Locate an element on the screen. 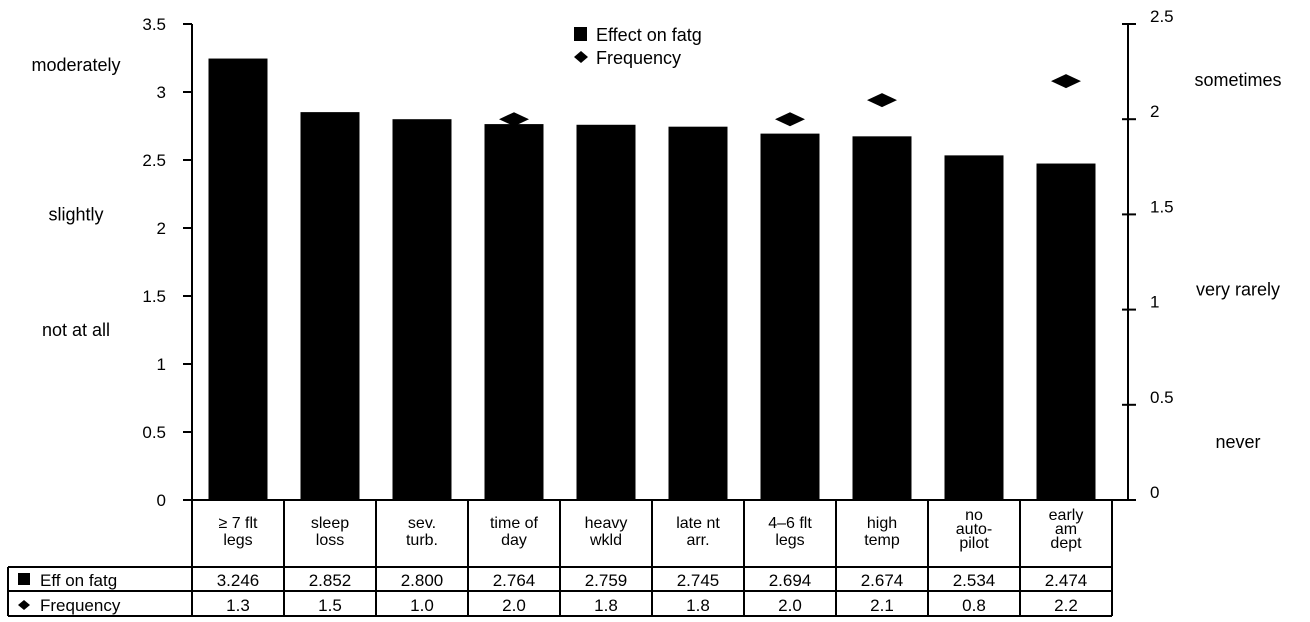 The height and width of the screenshot is (622, 1310). table-cell-effect: 2.694 is located at coordinates (790, 580).